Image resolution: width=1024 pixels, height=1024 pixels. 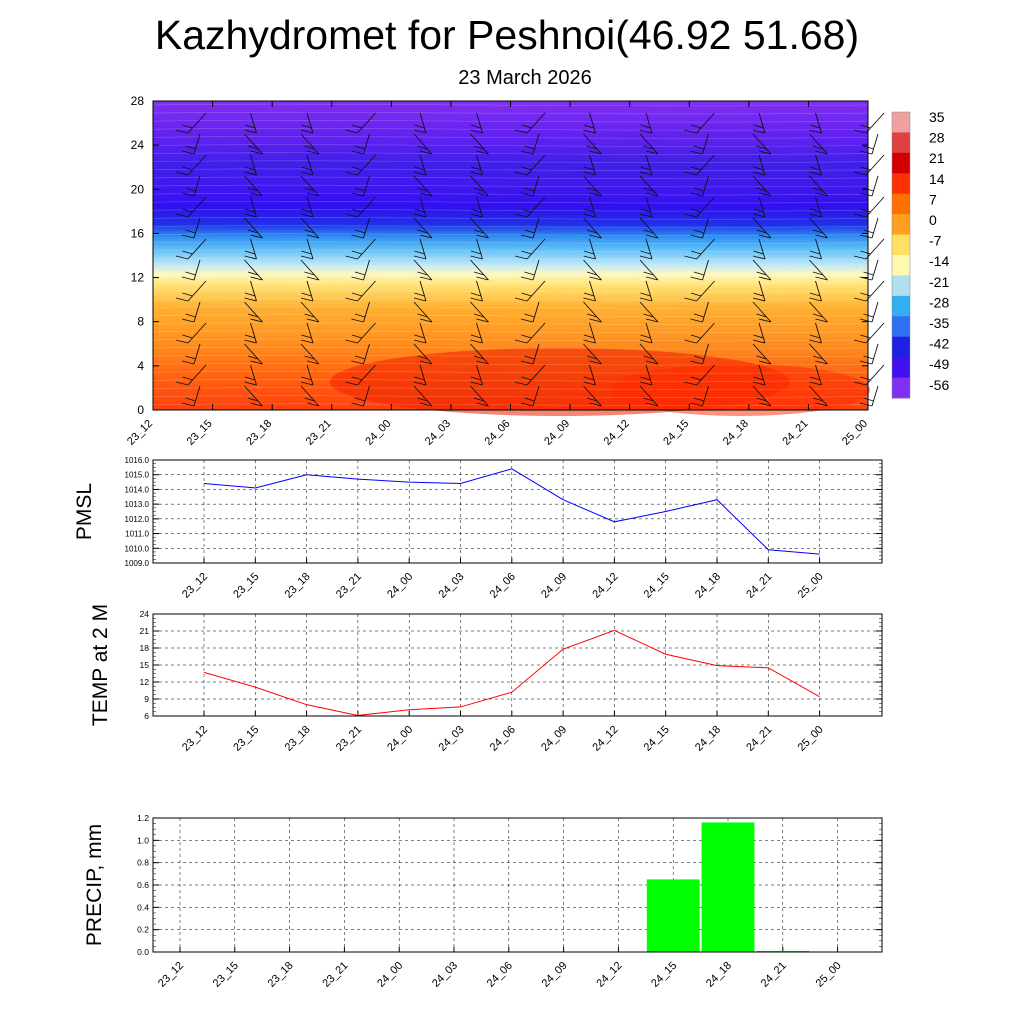 I want to click on x-tick-label: 24_06, so click(x=503, y=586).